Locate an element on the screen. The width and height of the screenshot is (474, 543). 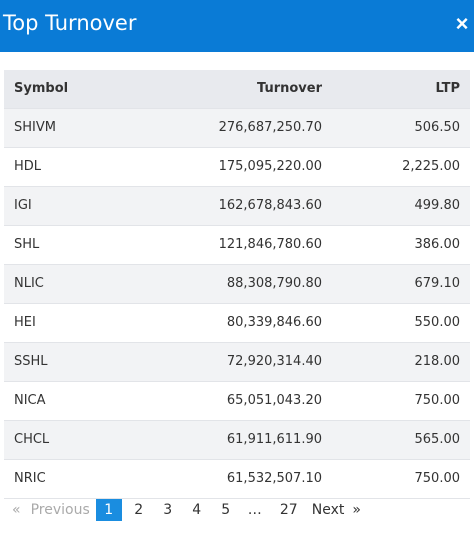
page-button-5: 5 is located at coordinates (226, 510).